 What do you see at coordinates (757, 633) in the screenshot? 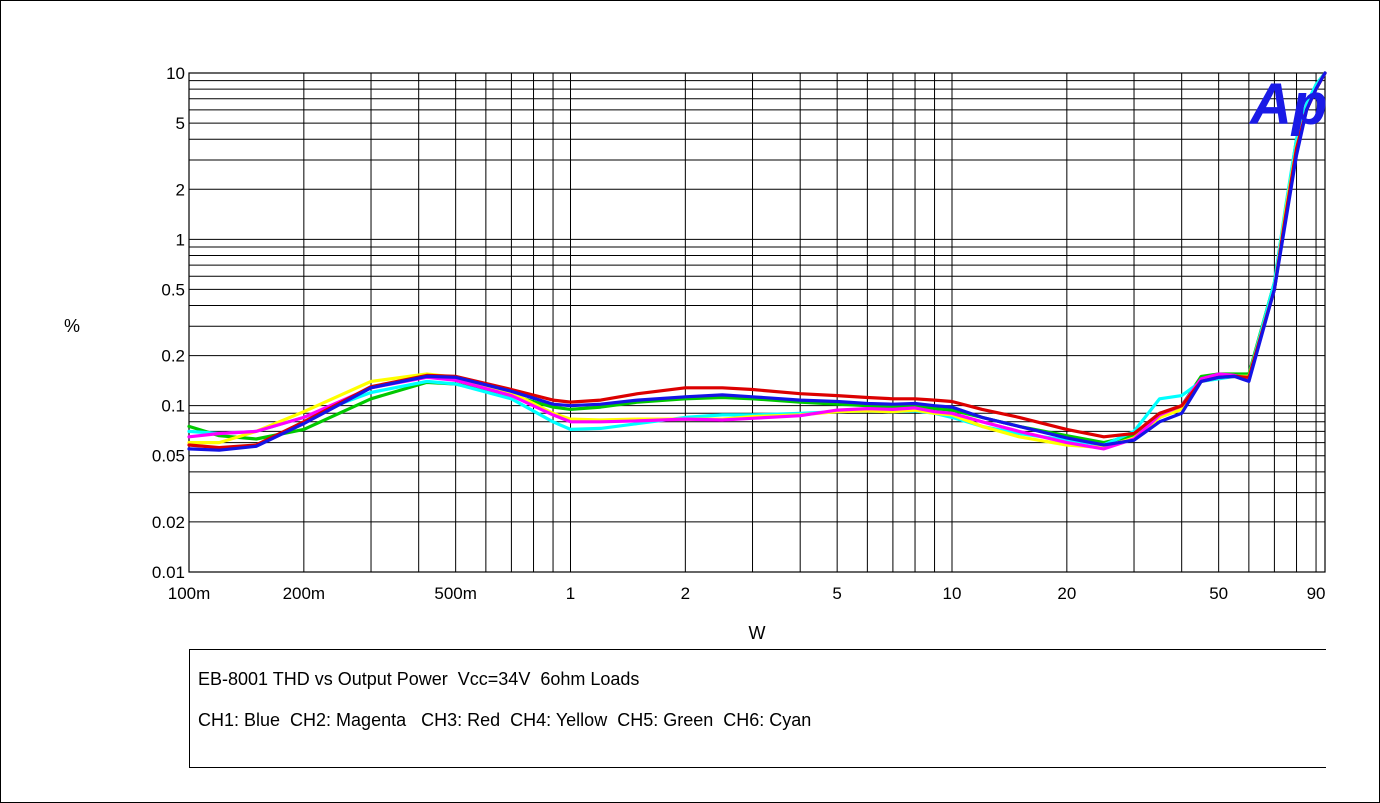
I see `x-axis-title: W` at bounding box center [757, 633].